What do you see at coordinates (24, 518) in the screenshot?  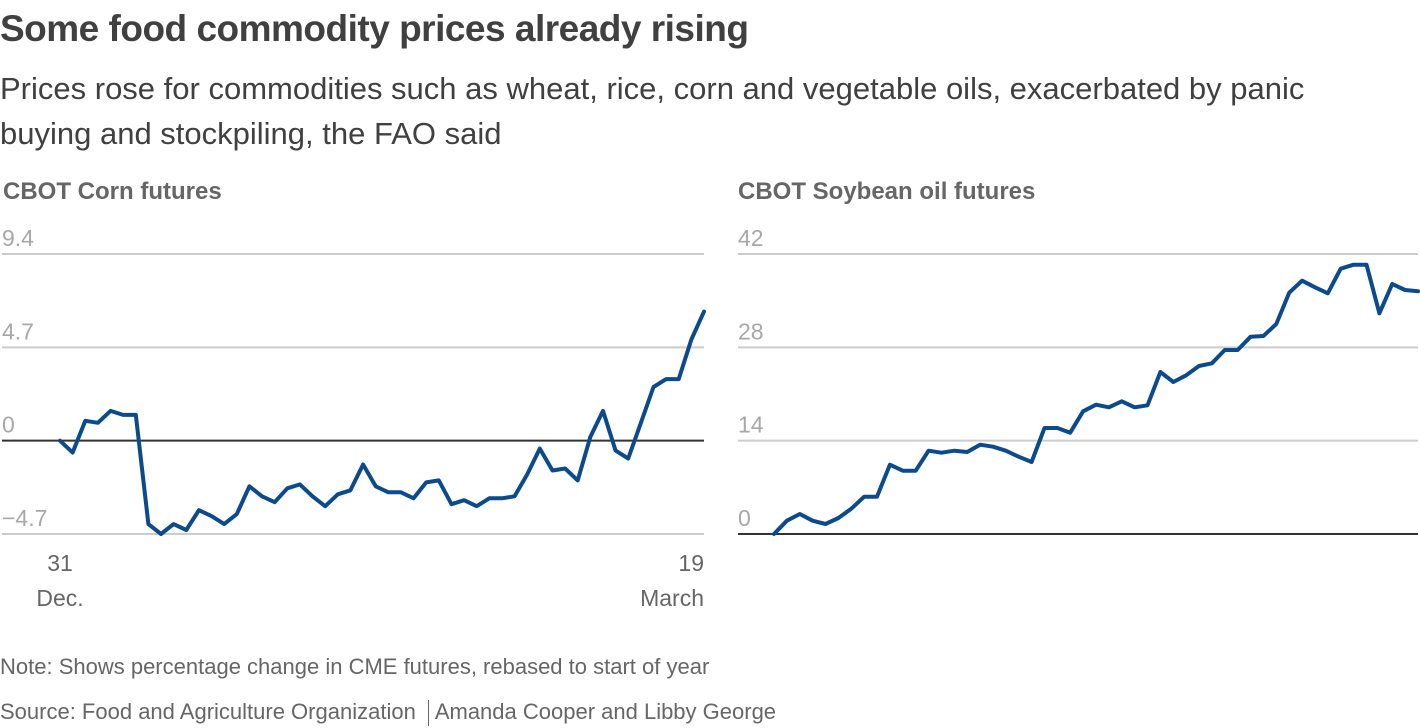 I see `y-tick-label: −4.7` at bounding box center [24, 518].